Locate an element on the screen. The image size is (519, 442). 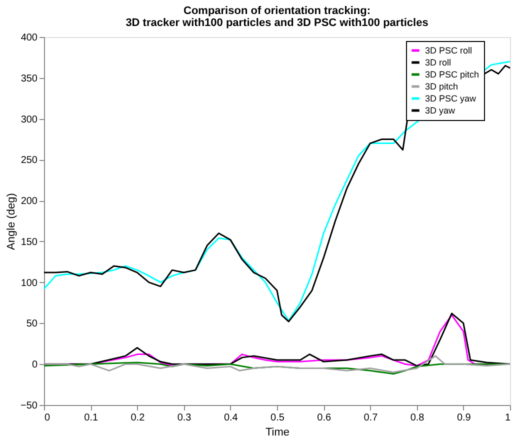
x-tick-label: 0.5 is located at coordinates (277, 418).